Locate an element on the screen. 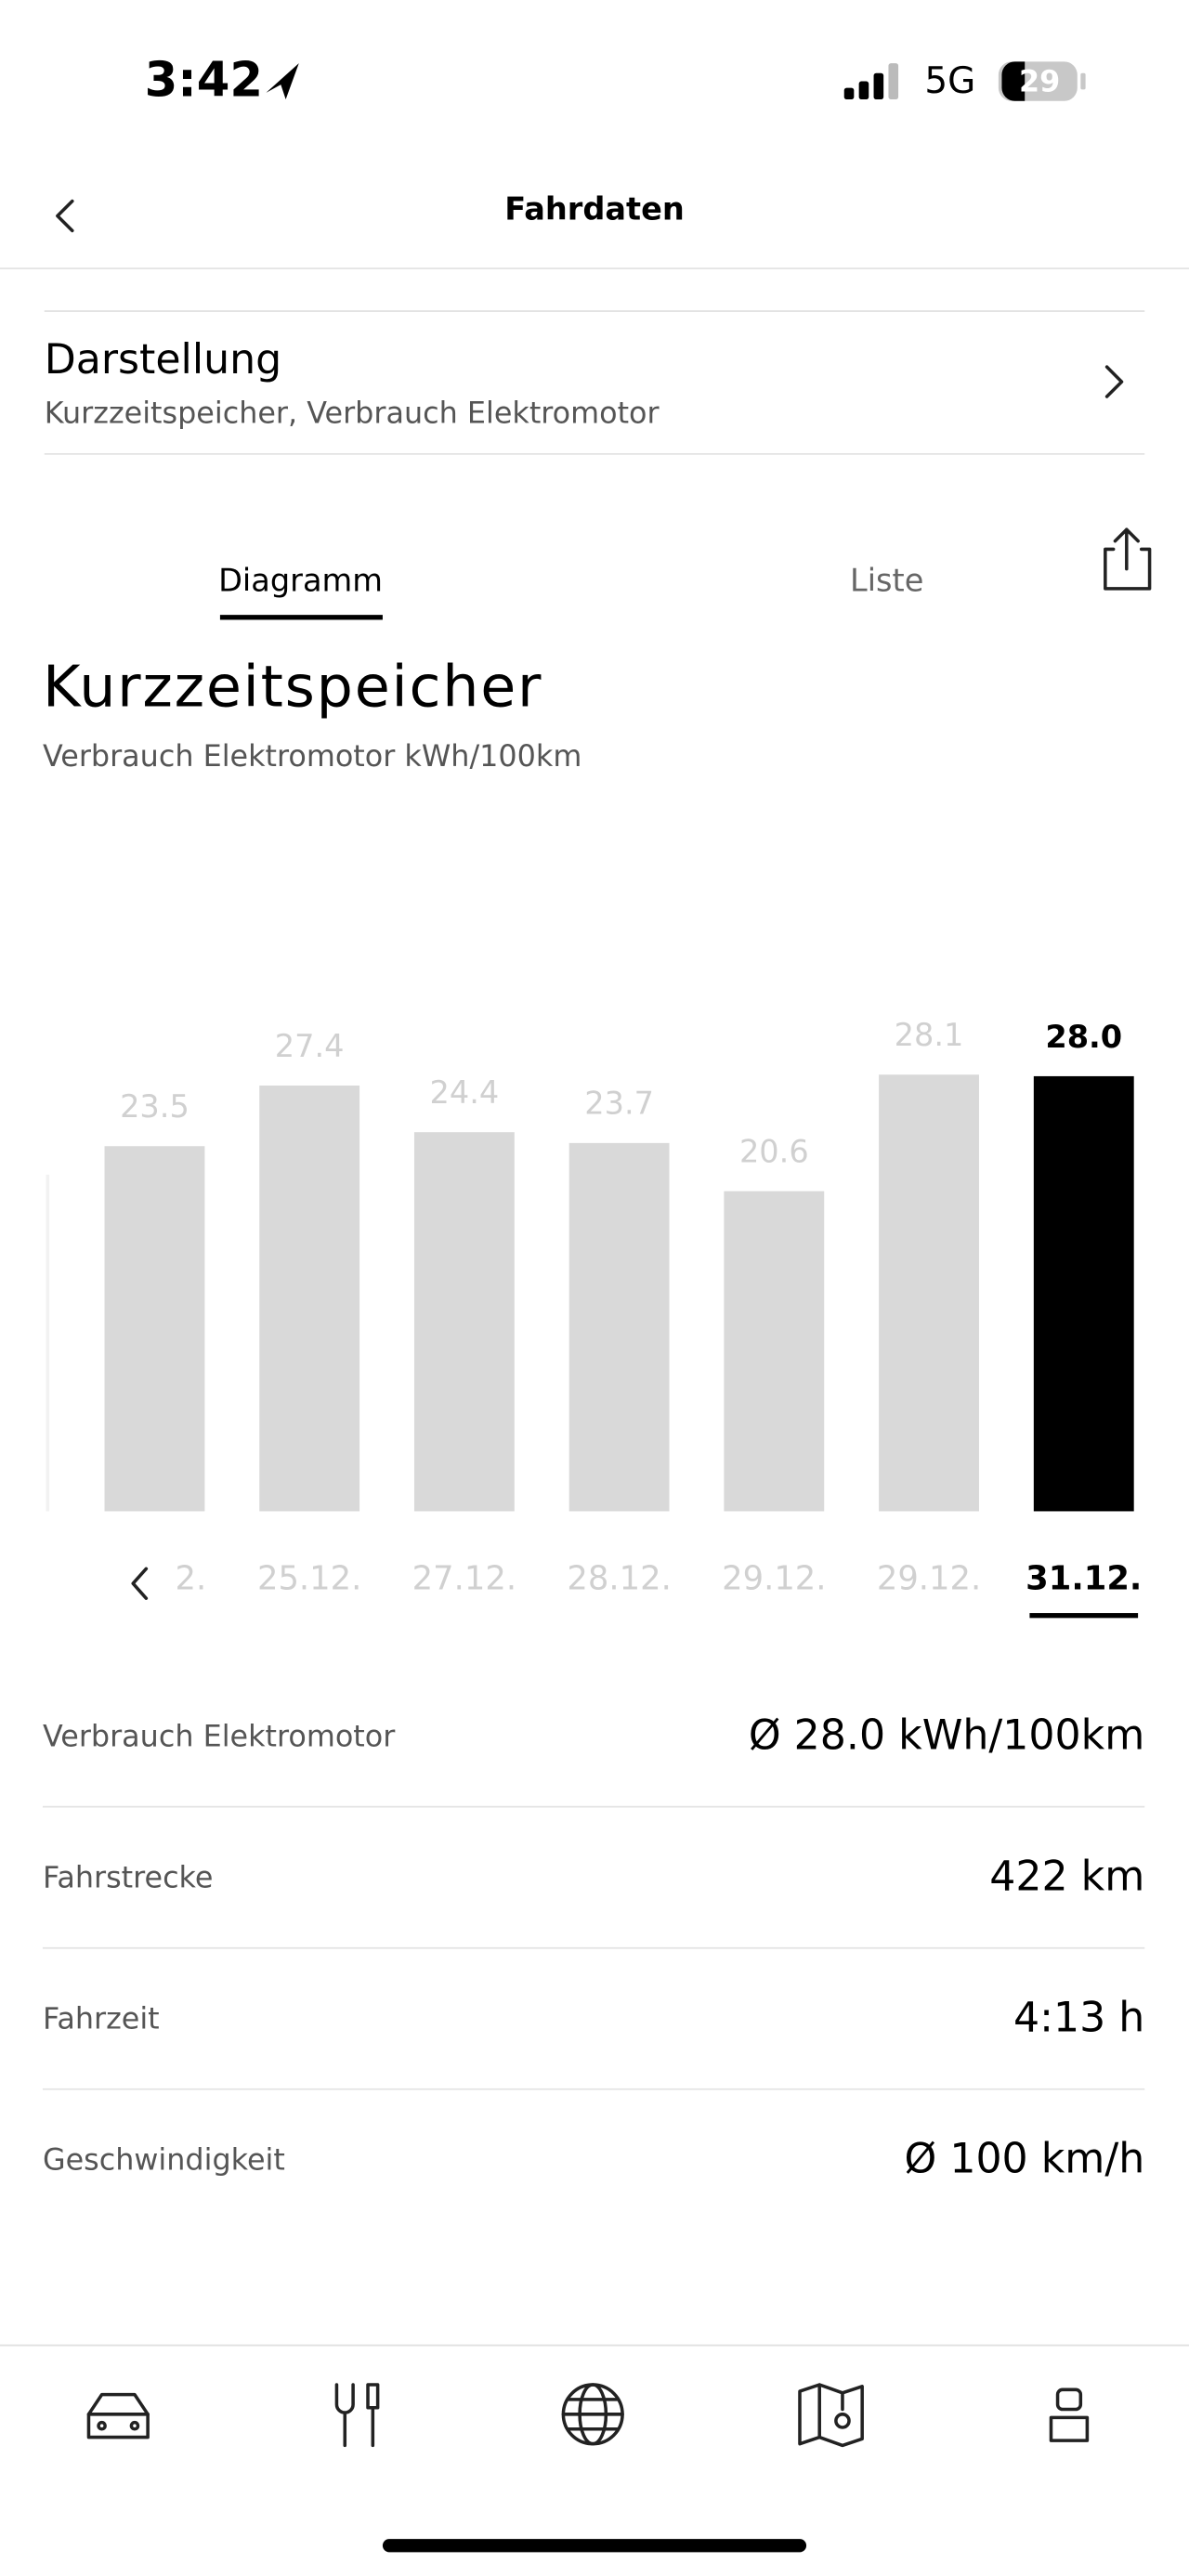  signal-icon is located at coordinates (871, 81).